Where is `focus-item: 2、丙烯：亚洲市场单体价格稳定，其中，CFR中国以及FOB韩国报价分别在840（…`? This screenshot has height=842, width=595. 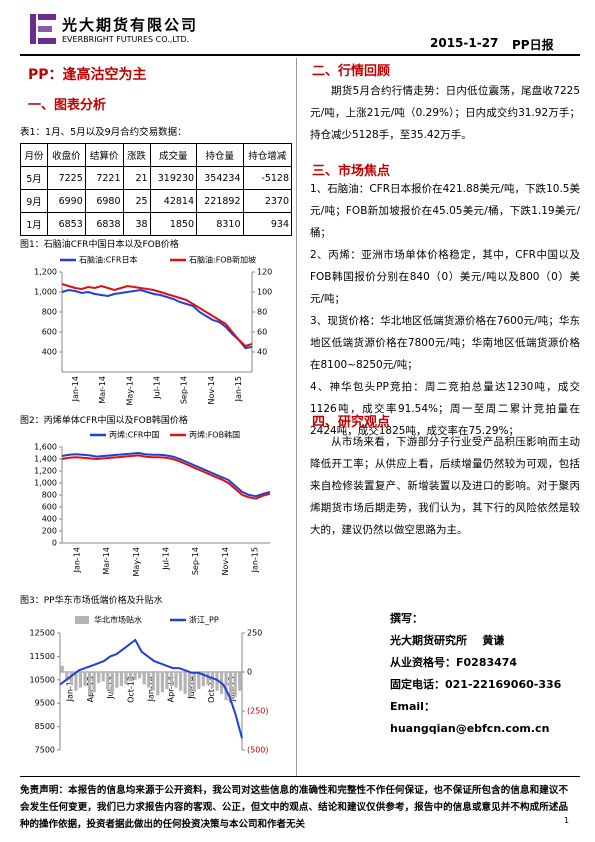
focus-item: 2、丙烯：亚洲市场单体价格稳定，其中，CFR中国以及FOB韩国报价分别在840（… is located at coordinates (445, 277).